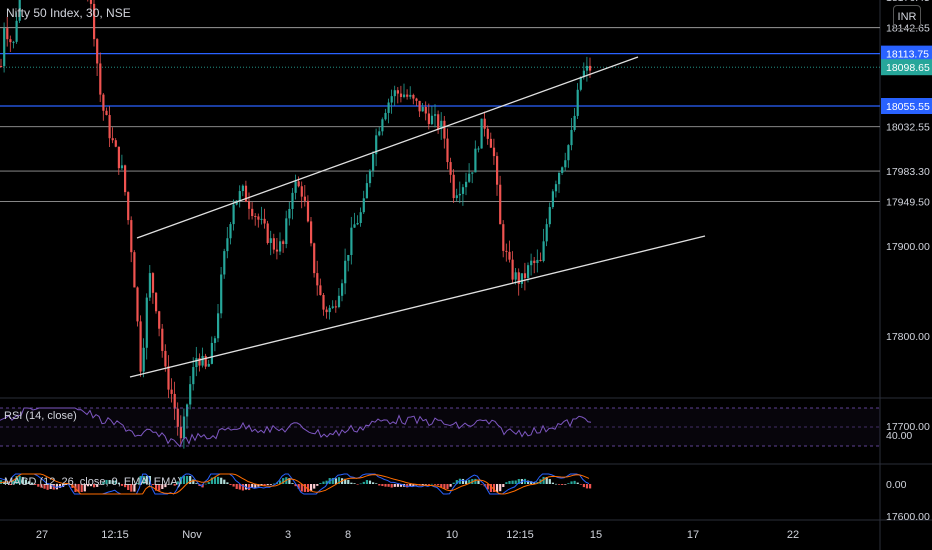 This screenshot has width=932, height=550. I want to click on currency-button: INR, so click(907, 17).